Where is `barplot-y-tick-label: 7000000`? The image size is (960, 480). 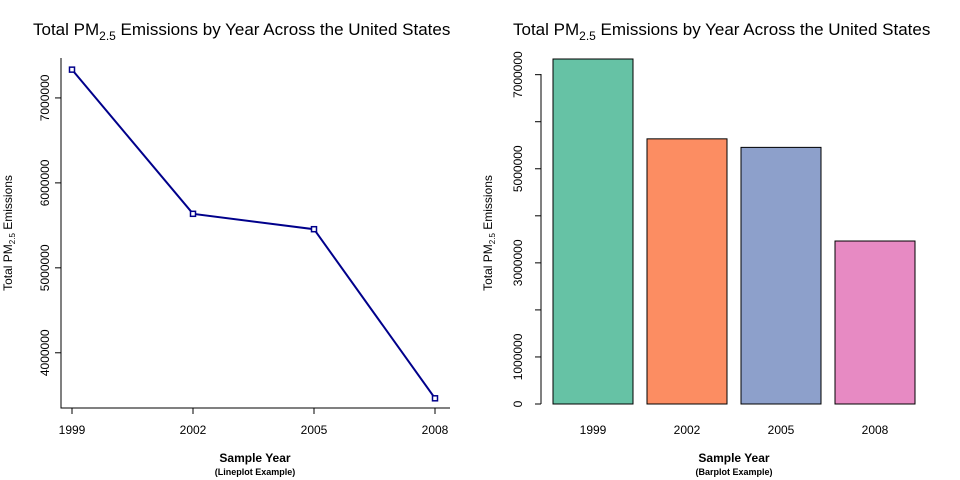
barplot-y-tick-label: 7000000 is located at coordinates (518, 74).